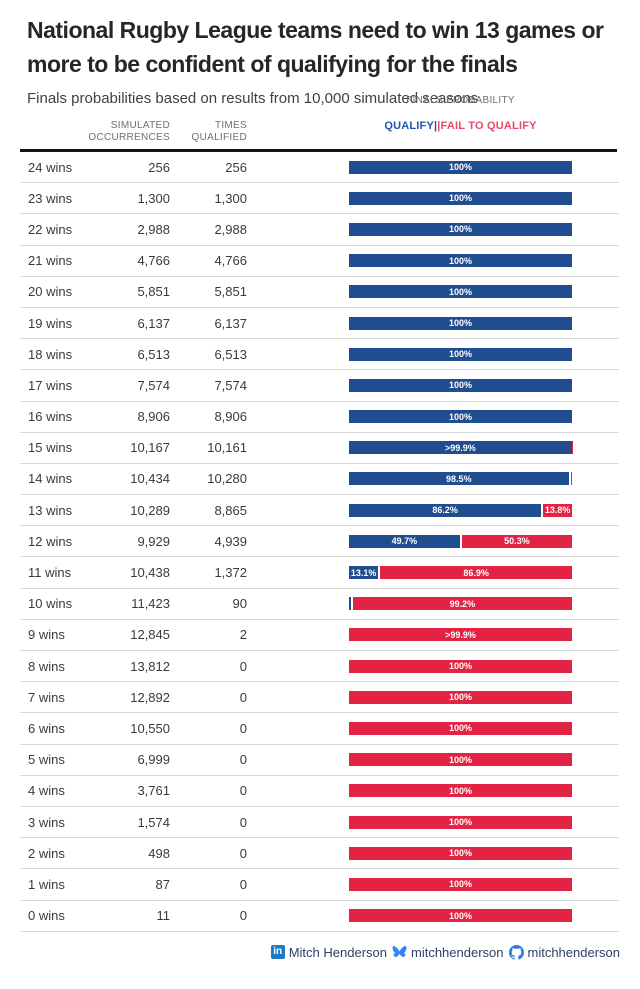 The image size is (640, 989). Describe the element at coordinates (319, 853) in the screenshot. I see `table-row: 2 wins 498 0 100%` at that location.